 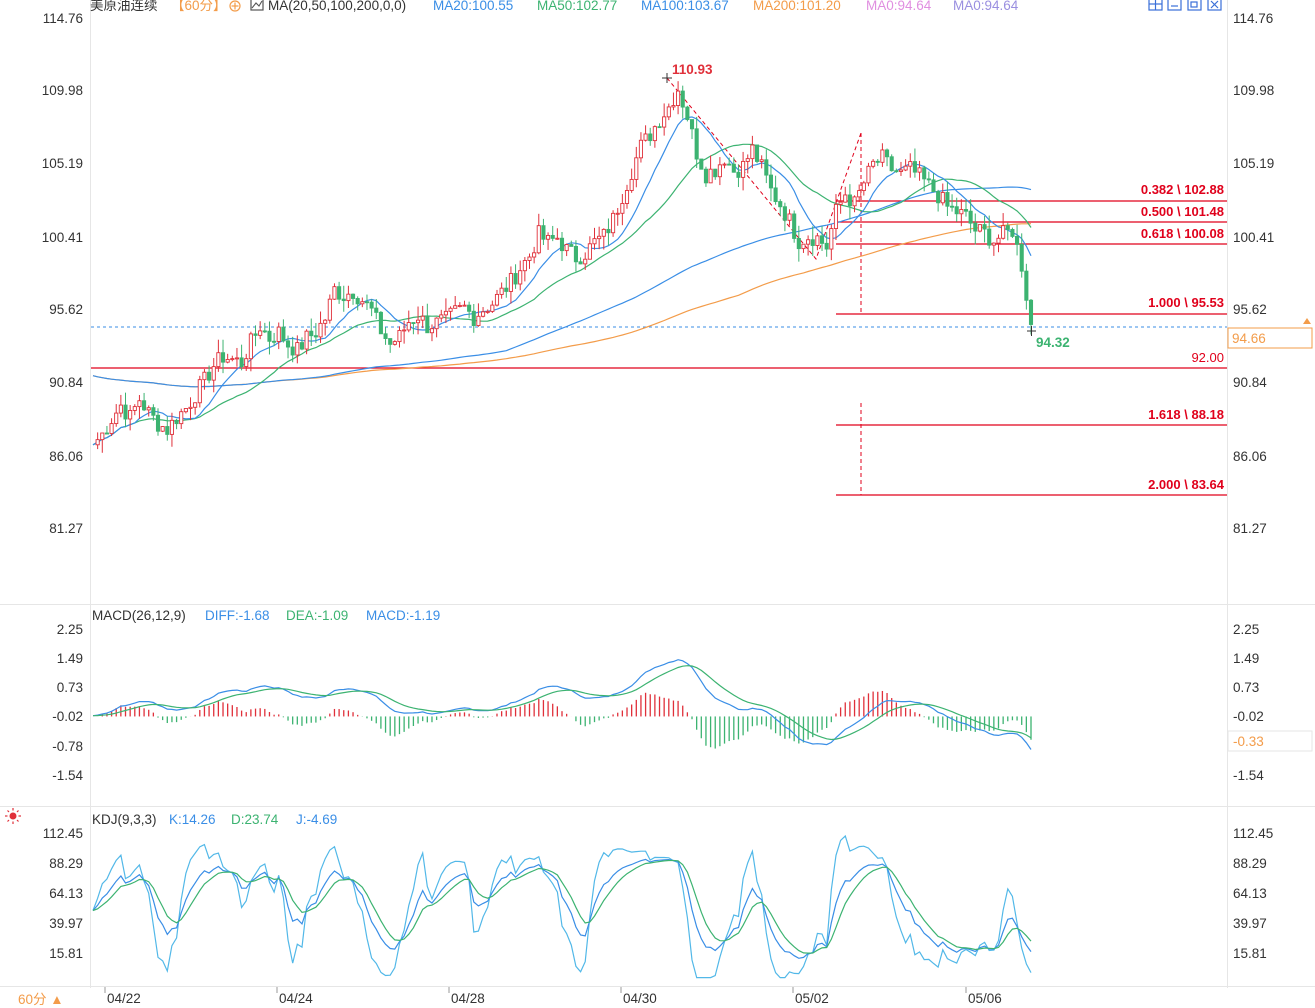 I want to click on price-tick-left: 90.84, so click(x=66, y=382).